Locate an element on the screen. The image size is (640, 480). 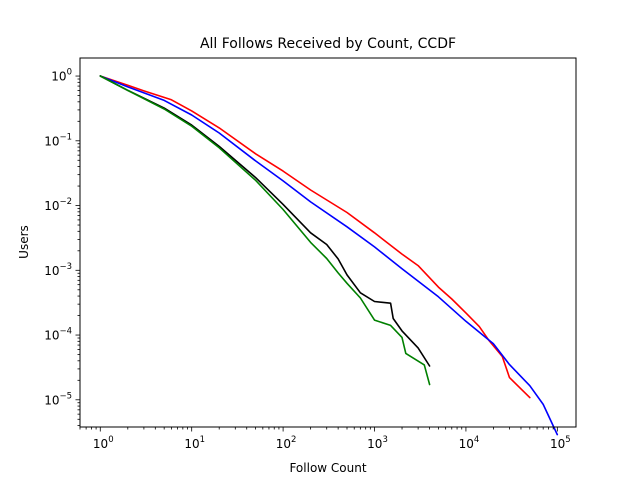
y-tick-label: 10⁰ is located at coordinates (61, 76).